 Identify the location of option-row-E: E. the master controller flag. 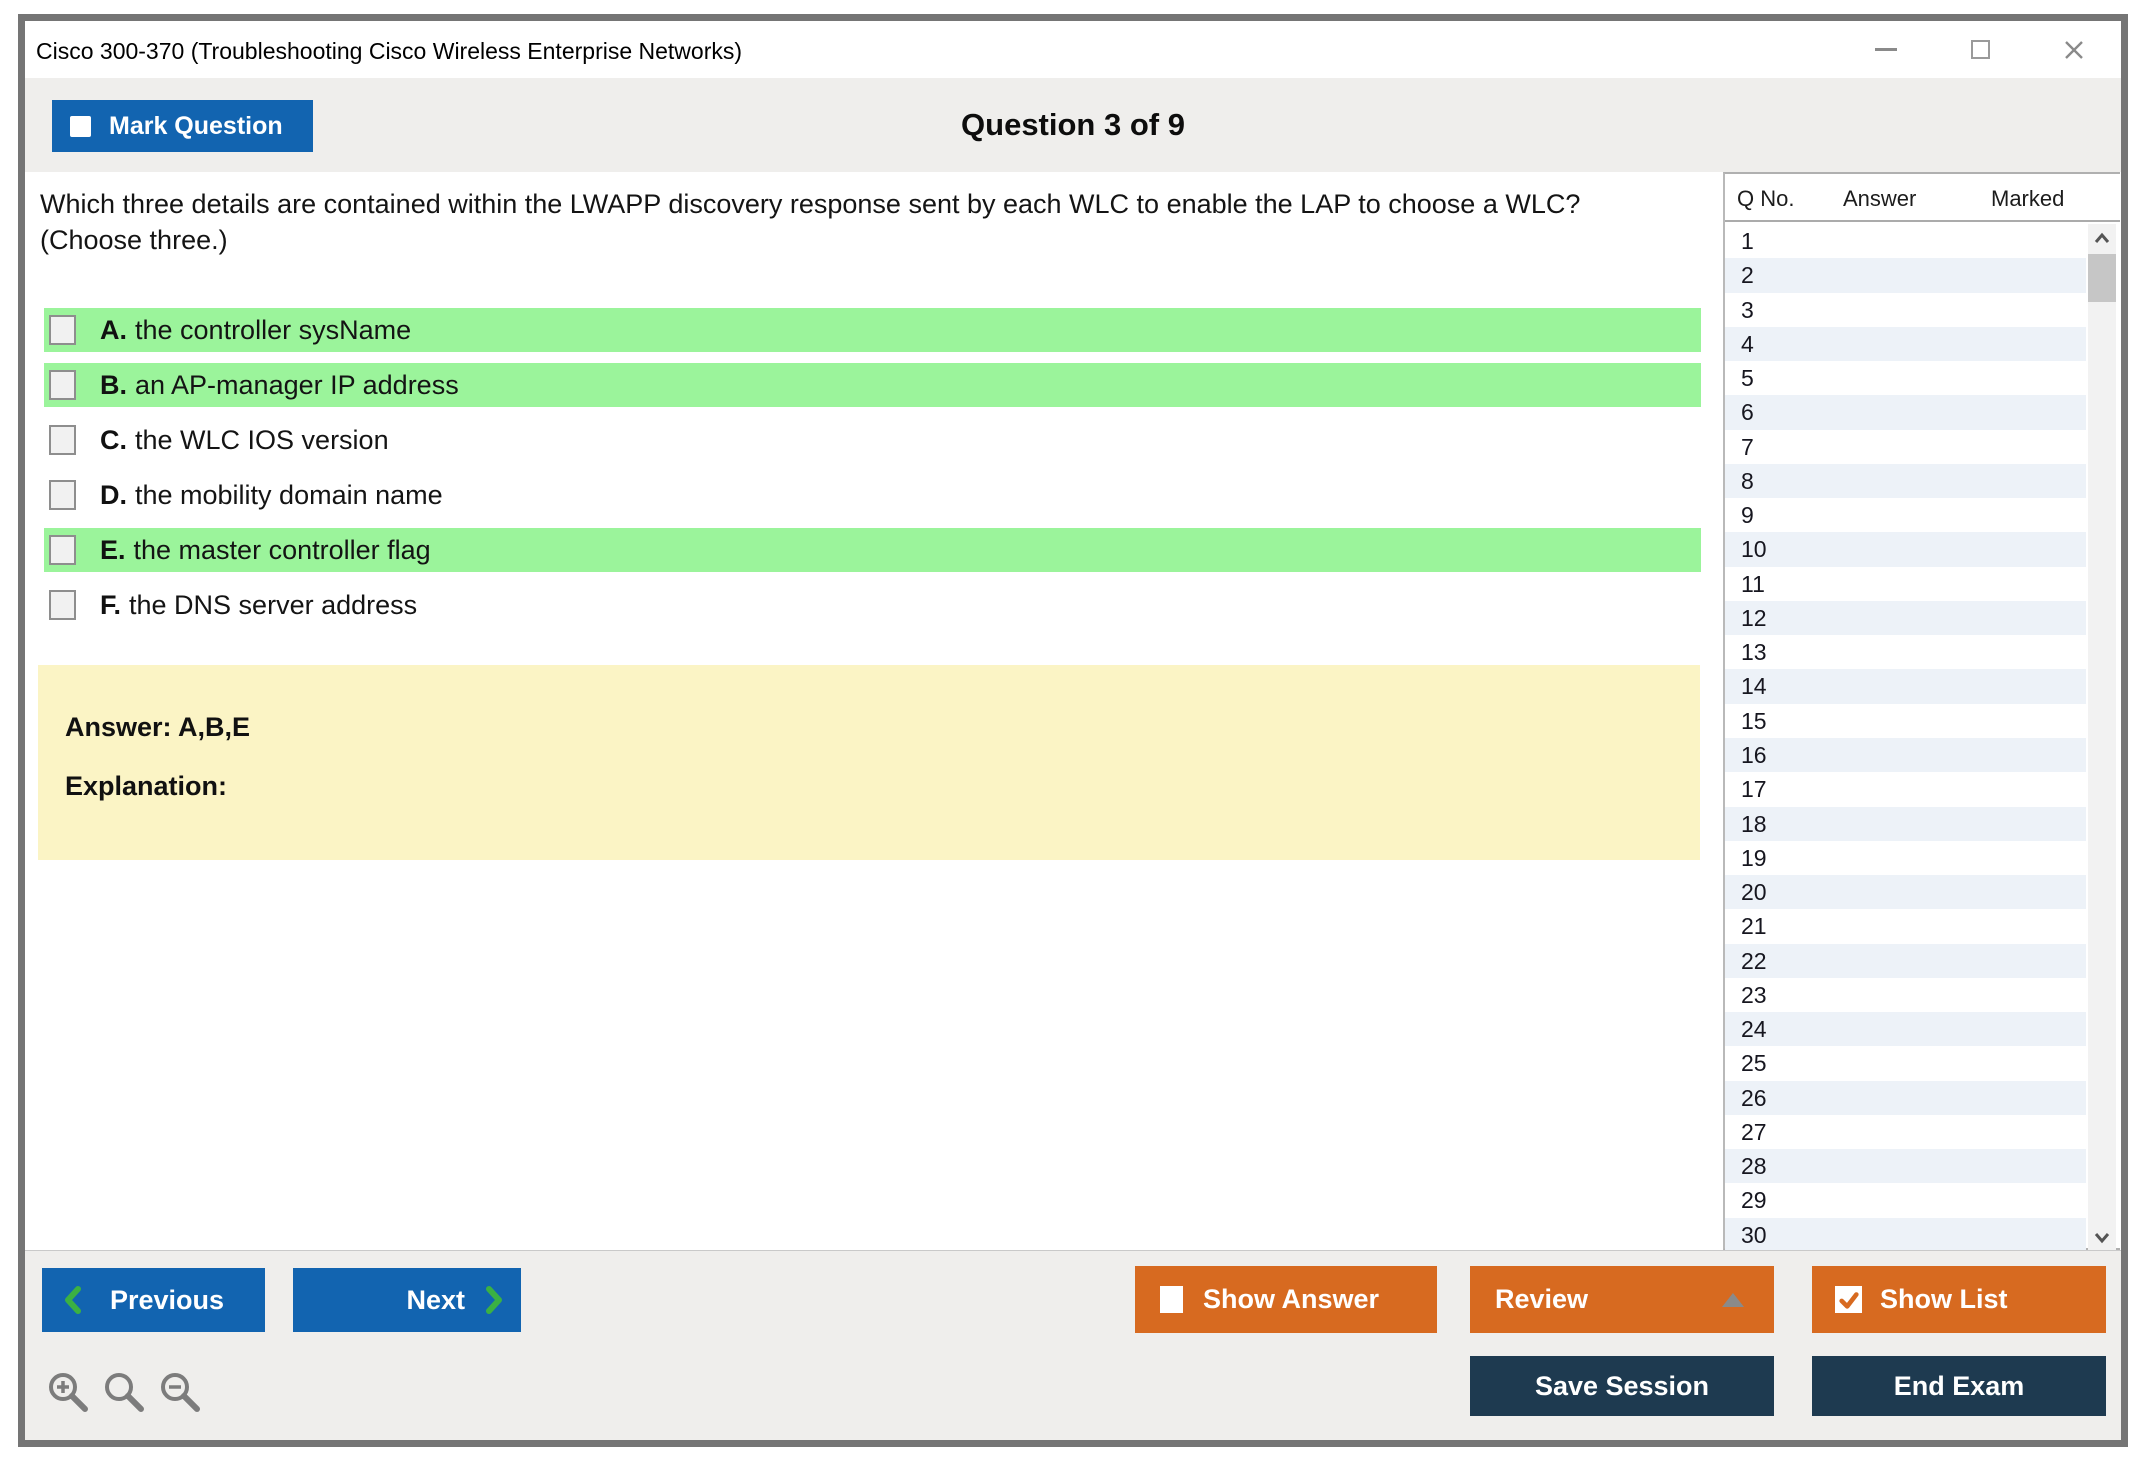
(872, 550).